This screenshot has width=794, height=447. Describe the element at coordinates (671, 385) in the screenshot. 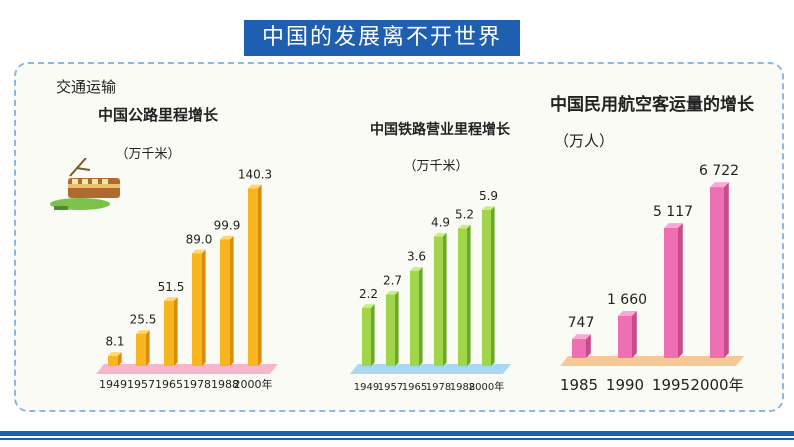

I see `category-label: 1995` at that location.